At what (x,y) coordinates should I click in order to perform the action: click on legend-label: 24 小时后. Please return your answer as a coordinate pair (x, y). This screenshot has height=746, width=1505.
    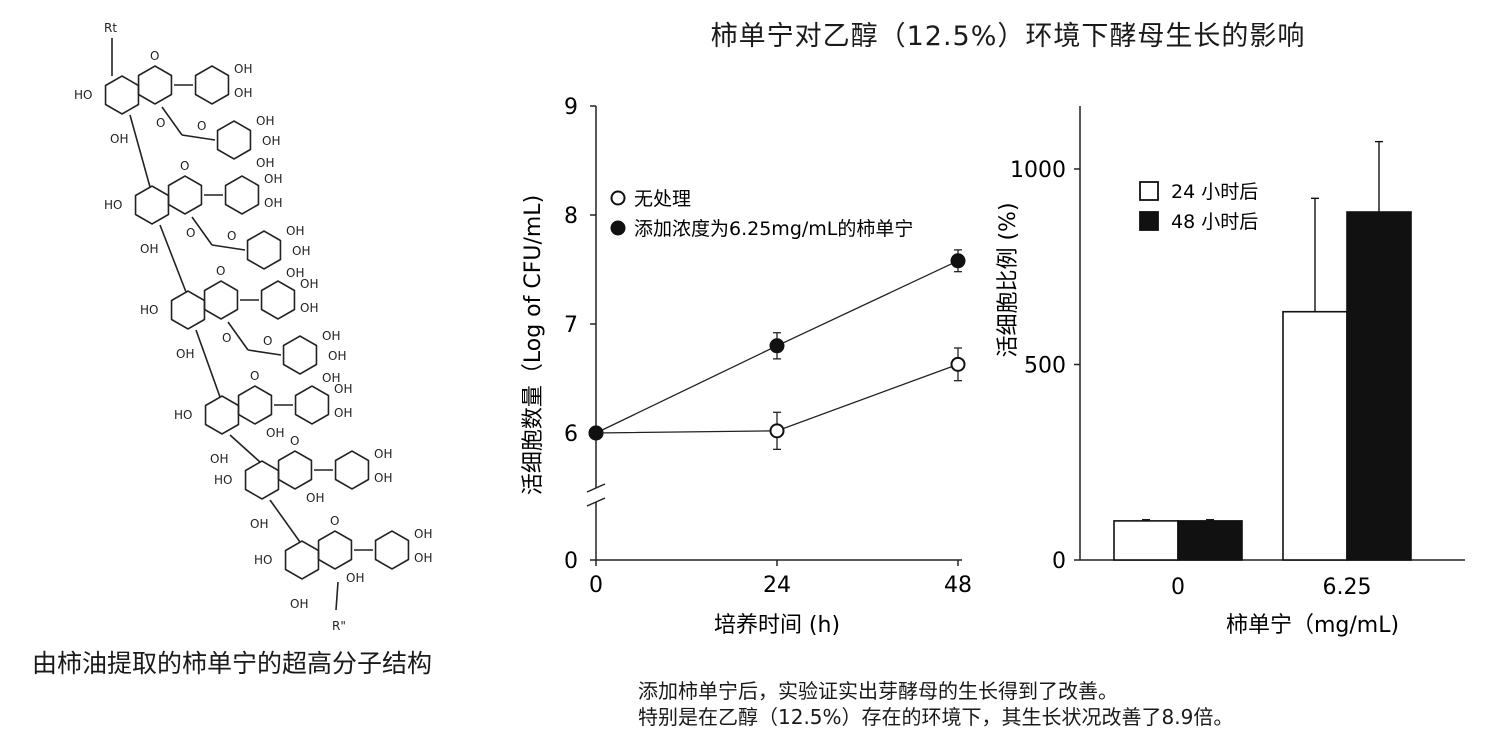
    Looking at the image, I should click on (1214, 192).